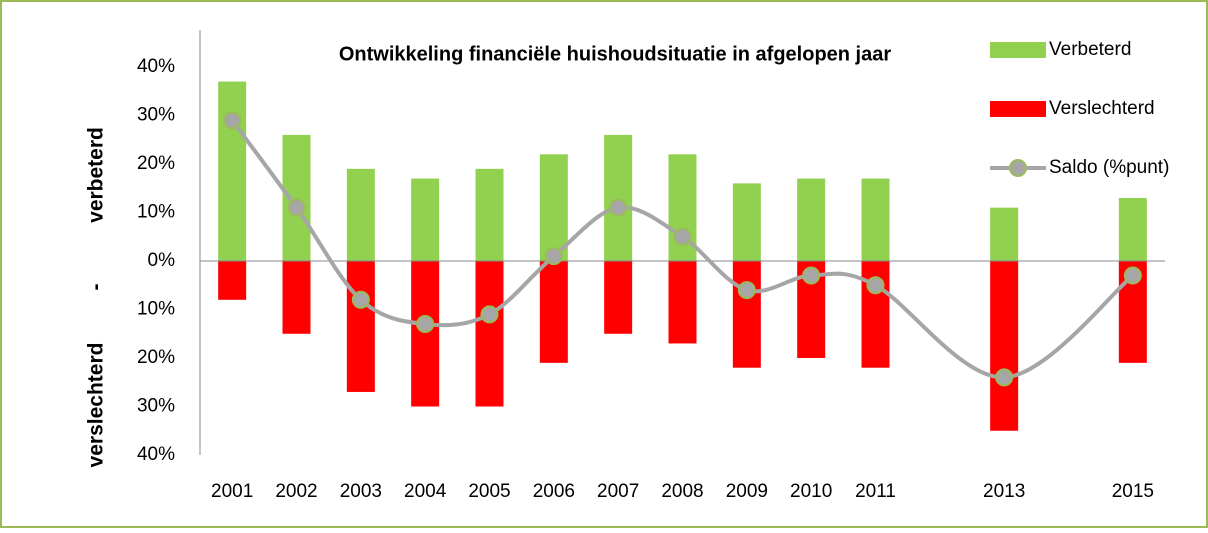 The width and height of the screenshot is (1208, 533). Describe the element at coordinates (489, 491) in the screenshot. I see `x-tick-label: 2005` at that location.